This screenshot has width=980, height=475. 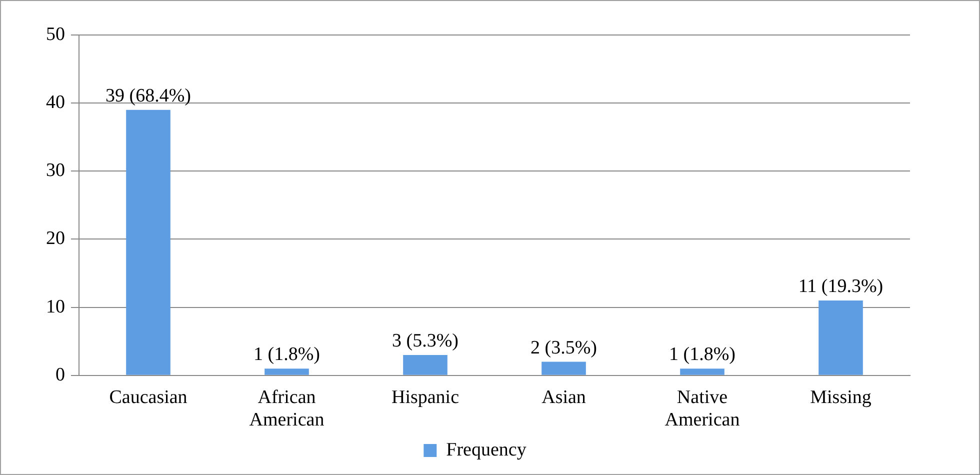 I want to click on x-tick-label: Hispanic, so click(x=425, y=397).